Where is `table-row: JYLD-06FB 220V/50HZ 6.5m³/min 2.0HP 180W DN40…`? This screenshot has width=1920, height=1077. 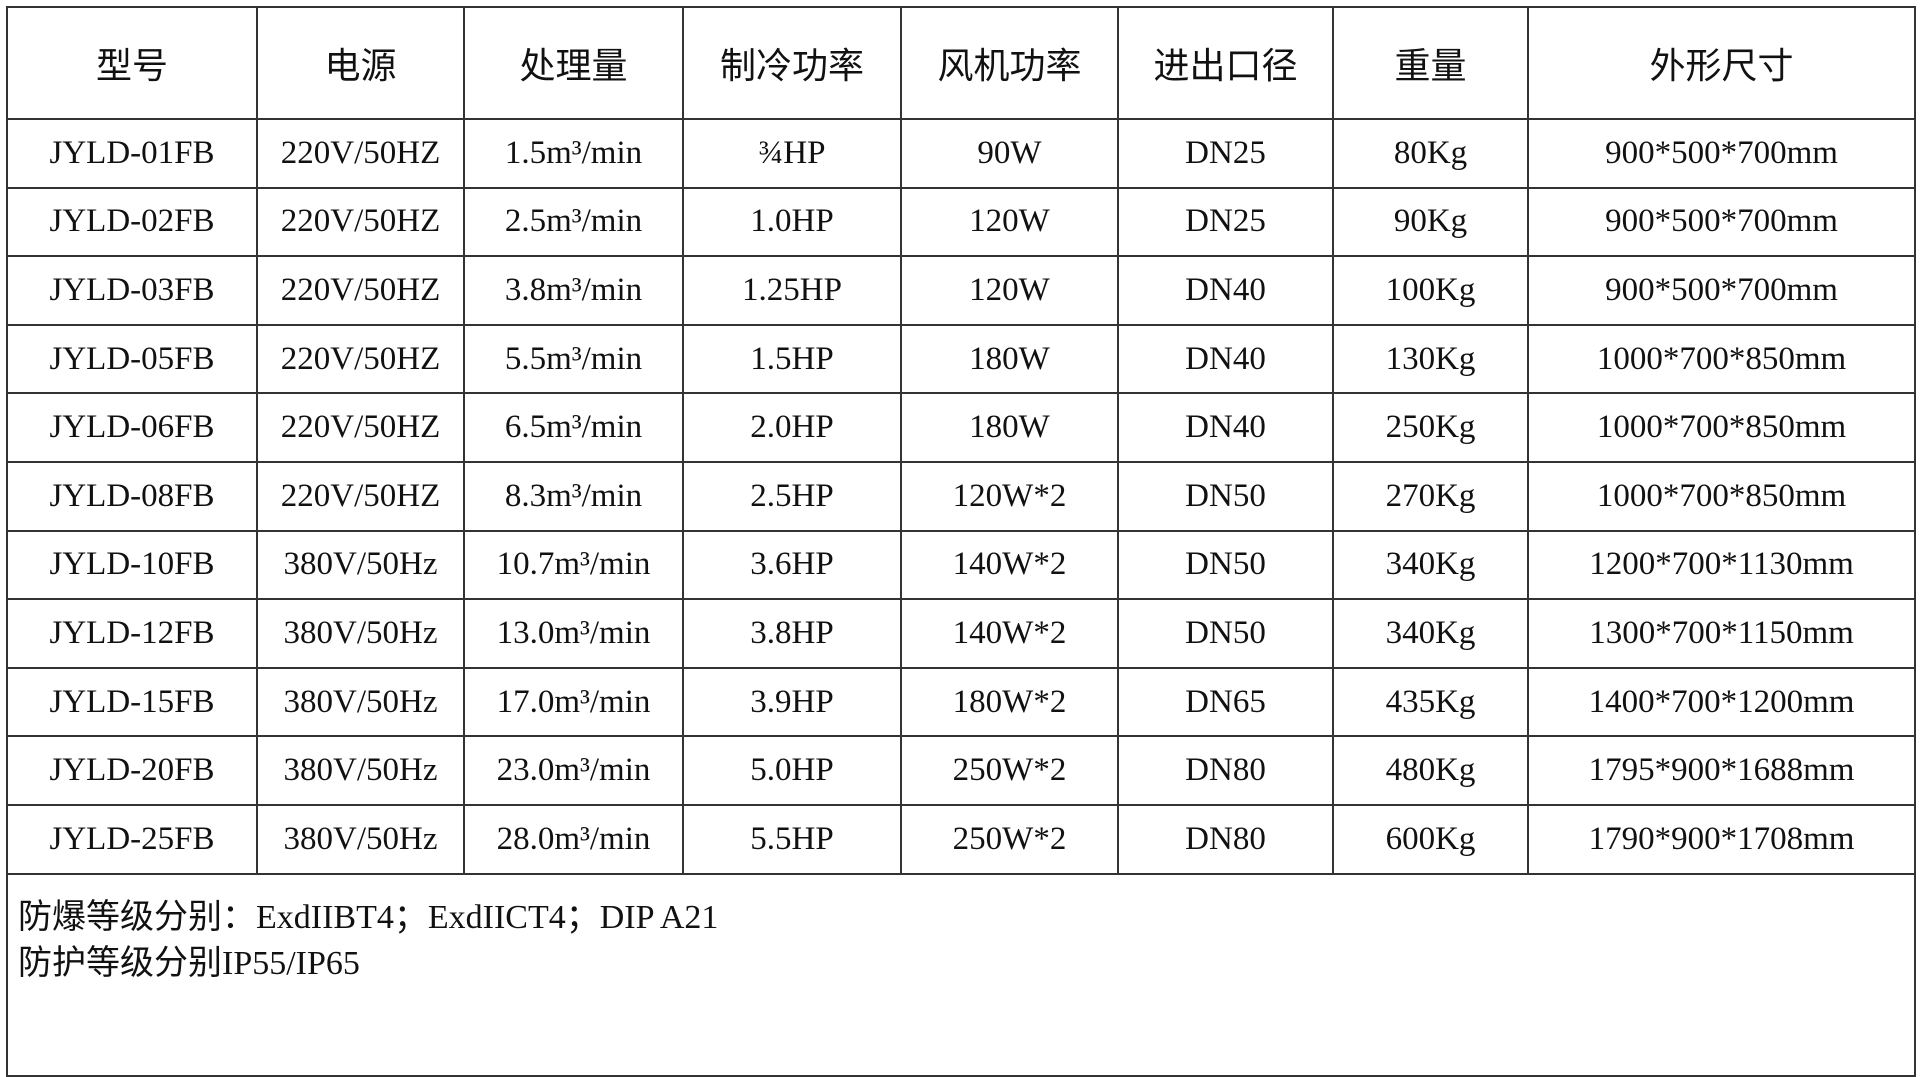
table-row: JYLD-06FB 220V/50HZ 6.5m³/min 2.0HP 180W DN40… is located at coordinates (961, 427).